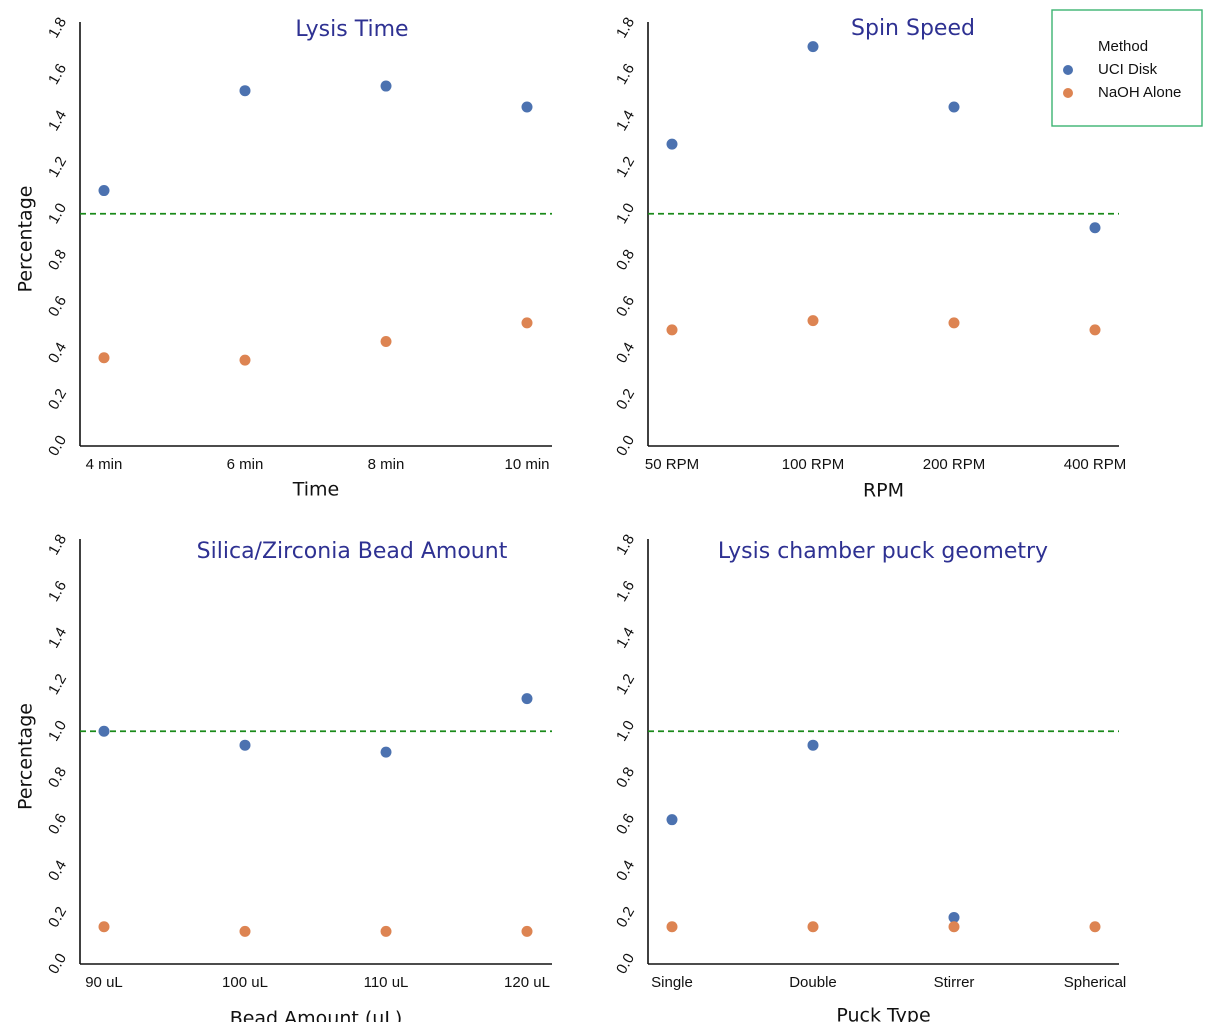 This screenshot has width=1205, height=1022. What do you see at coordinates (386, 464) in the screenshot?
I see `x-tick-label: 8 min` at bounding box center [386, 464].